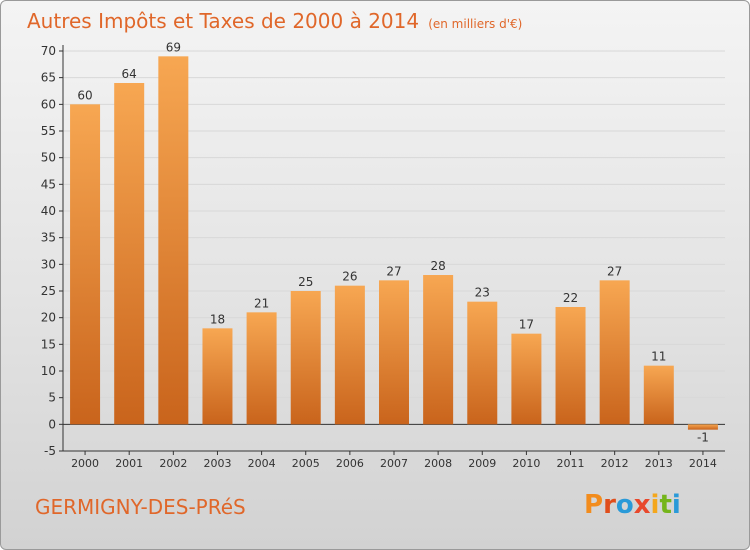 This screenshot has height=550, width=750. I want to click on data-label: 25, so click(305, 282).